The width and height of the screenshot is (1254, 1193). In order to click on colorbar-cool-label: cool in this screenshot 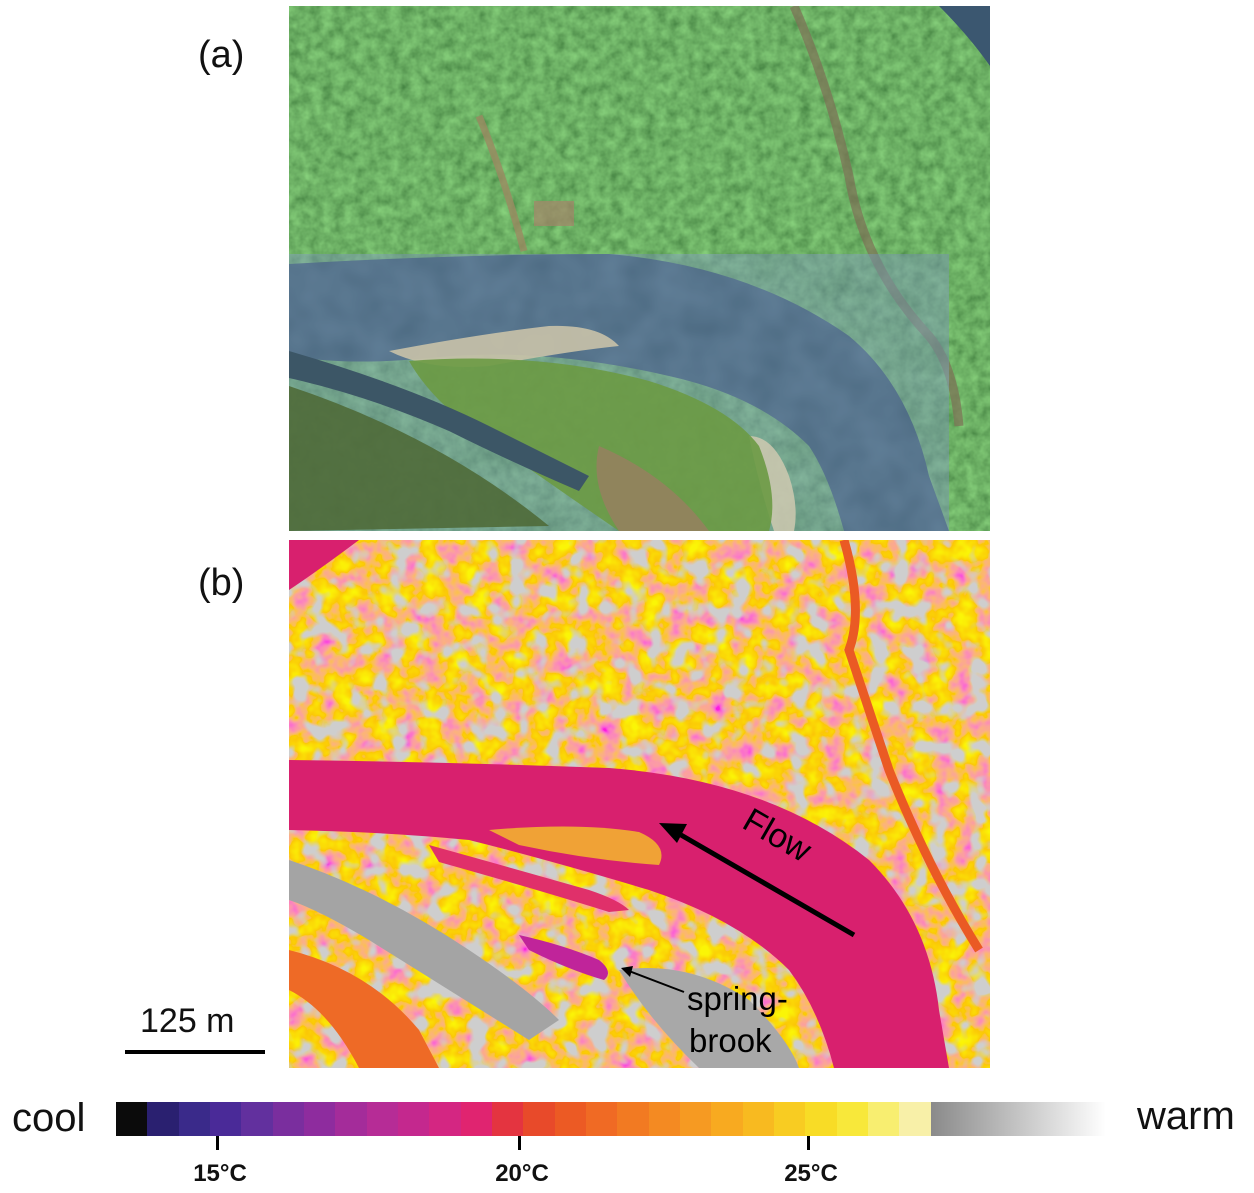, I will do `click(49, 1118)`.